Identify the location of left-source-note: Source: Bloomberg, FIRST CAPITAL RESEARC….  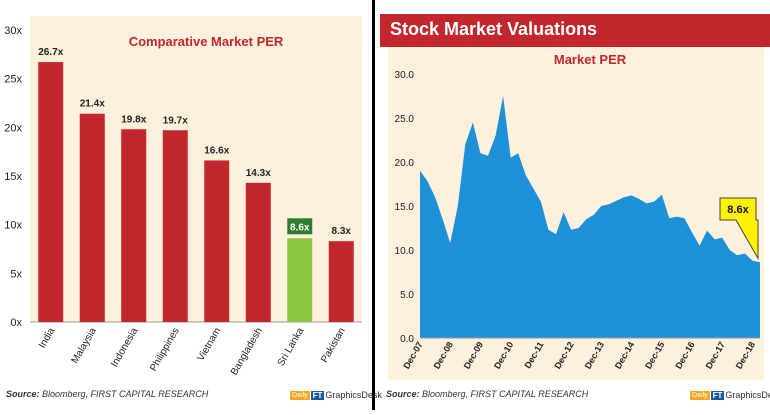
(107, 394).